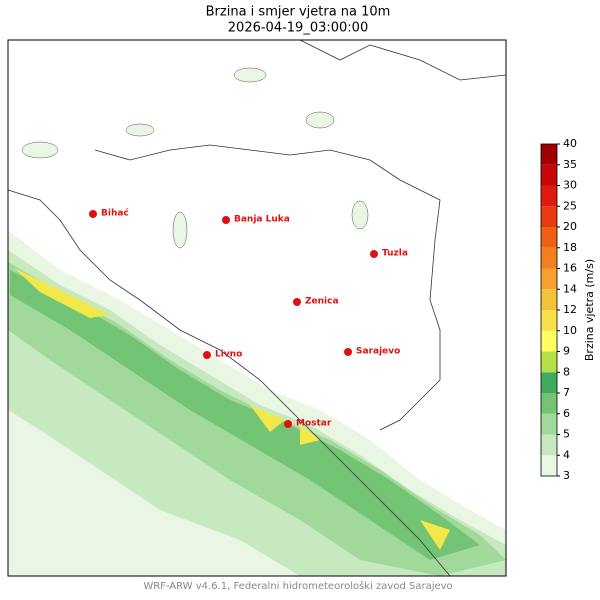  What do you see at coordinates (378, 352) in the screenshot?
I see `city-label: Sarajevo` at bounding box center [378, 352].